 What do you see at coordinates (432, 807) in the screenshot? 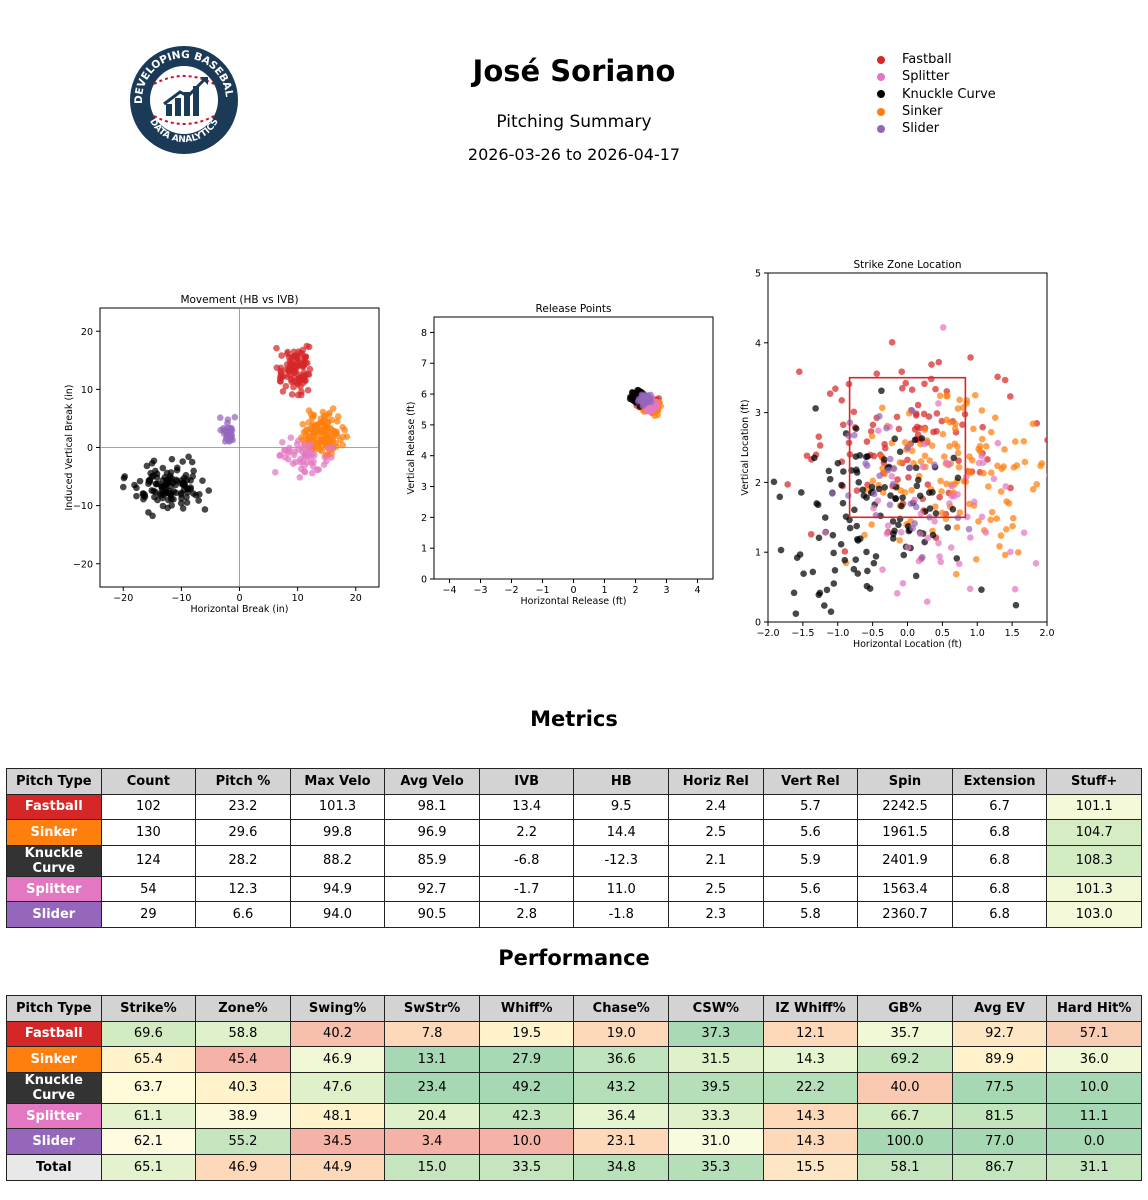
I see `table-cell: 98.1` at bounding box center [432, 807].